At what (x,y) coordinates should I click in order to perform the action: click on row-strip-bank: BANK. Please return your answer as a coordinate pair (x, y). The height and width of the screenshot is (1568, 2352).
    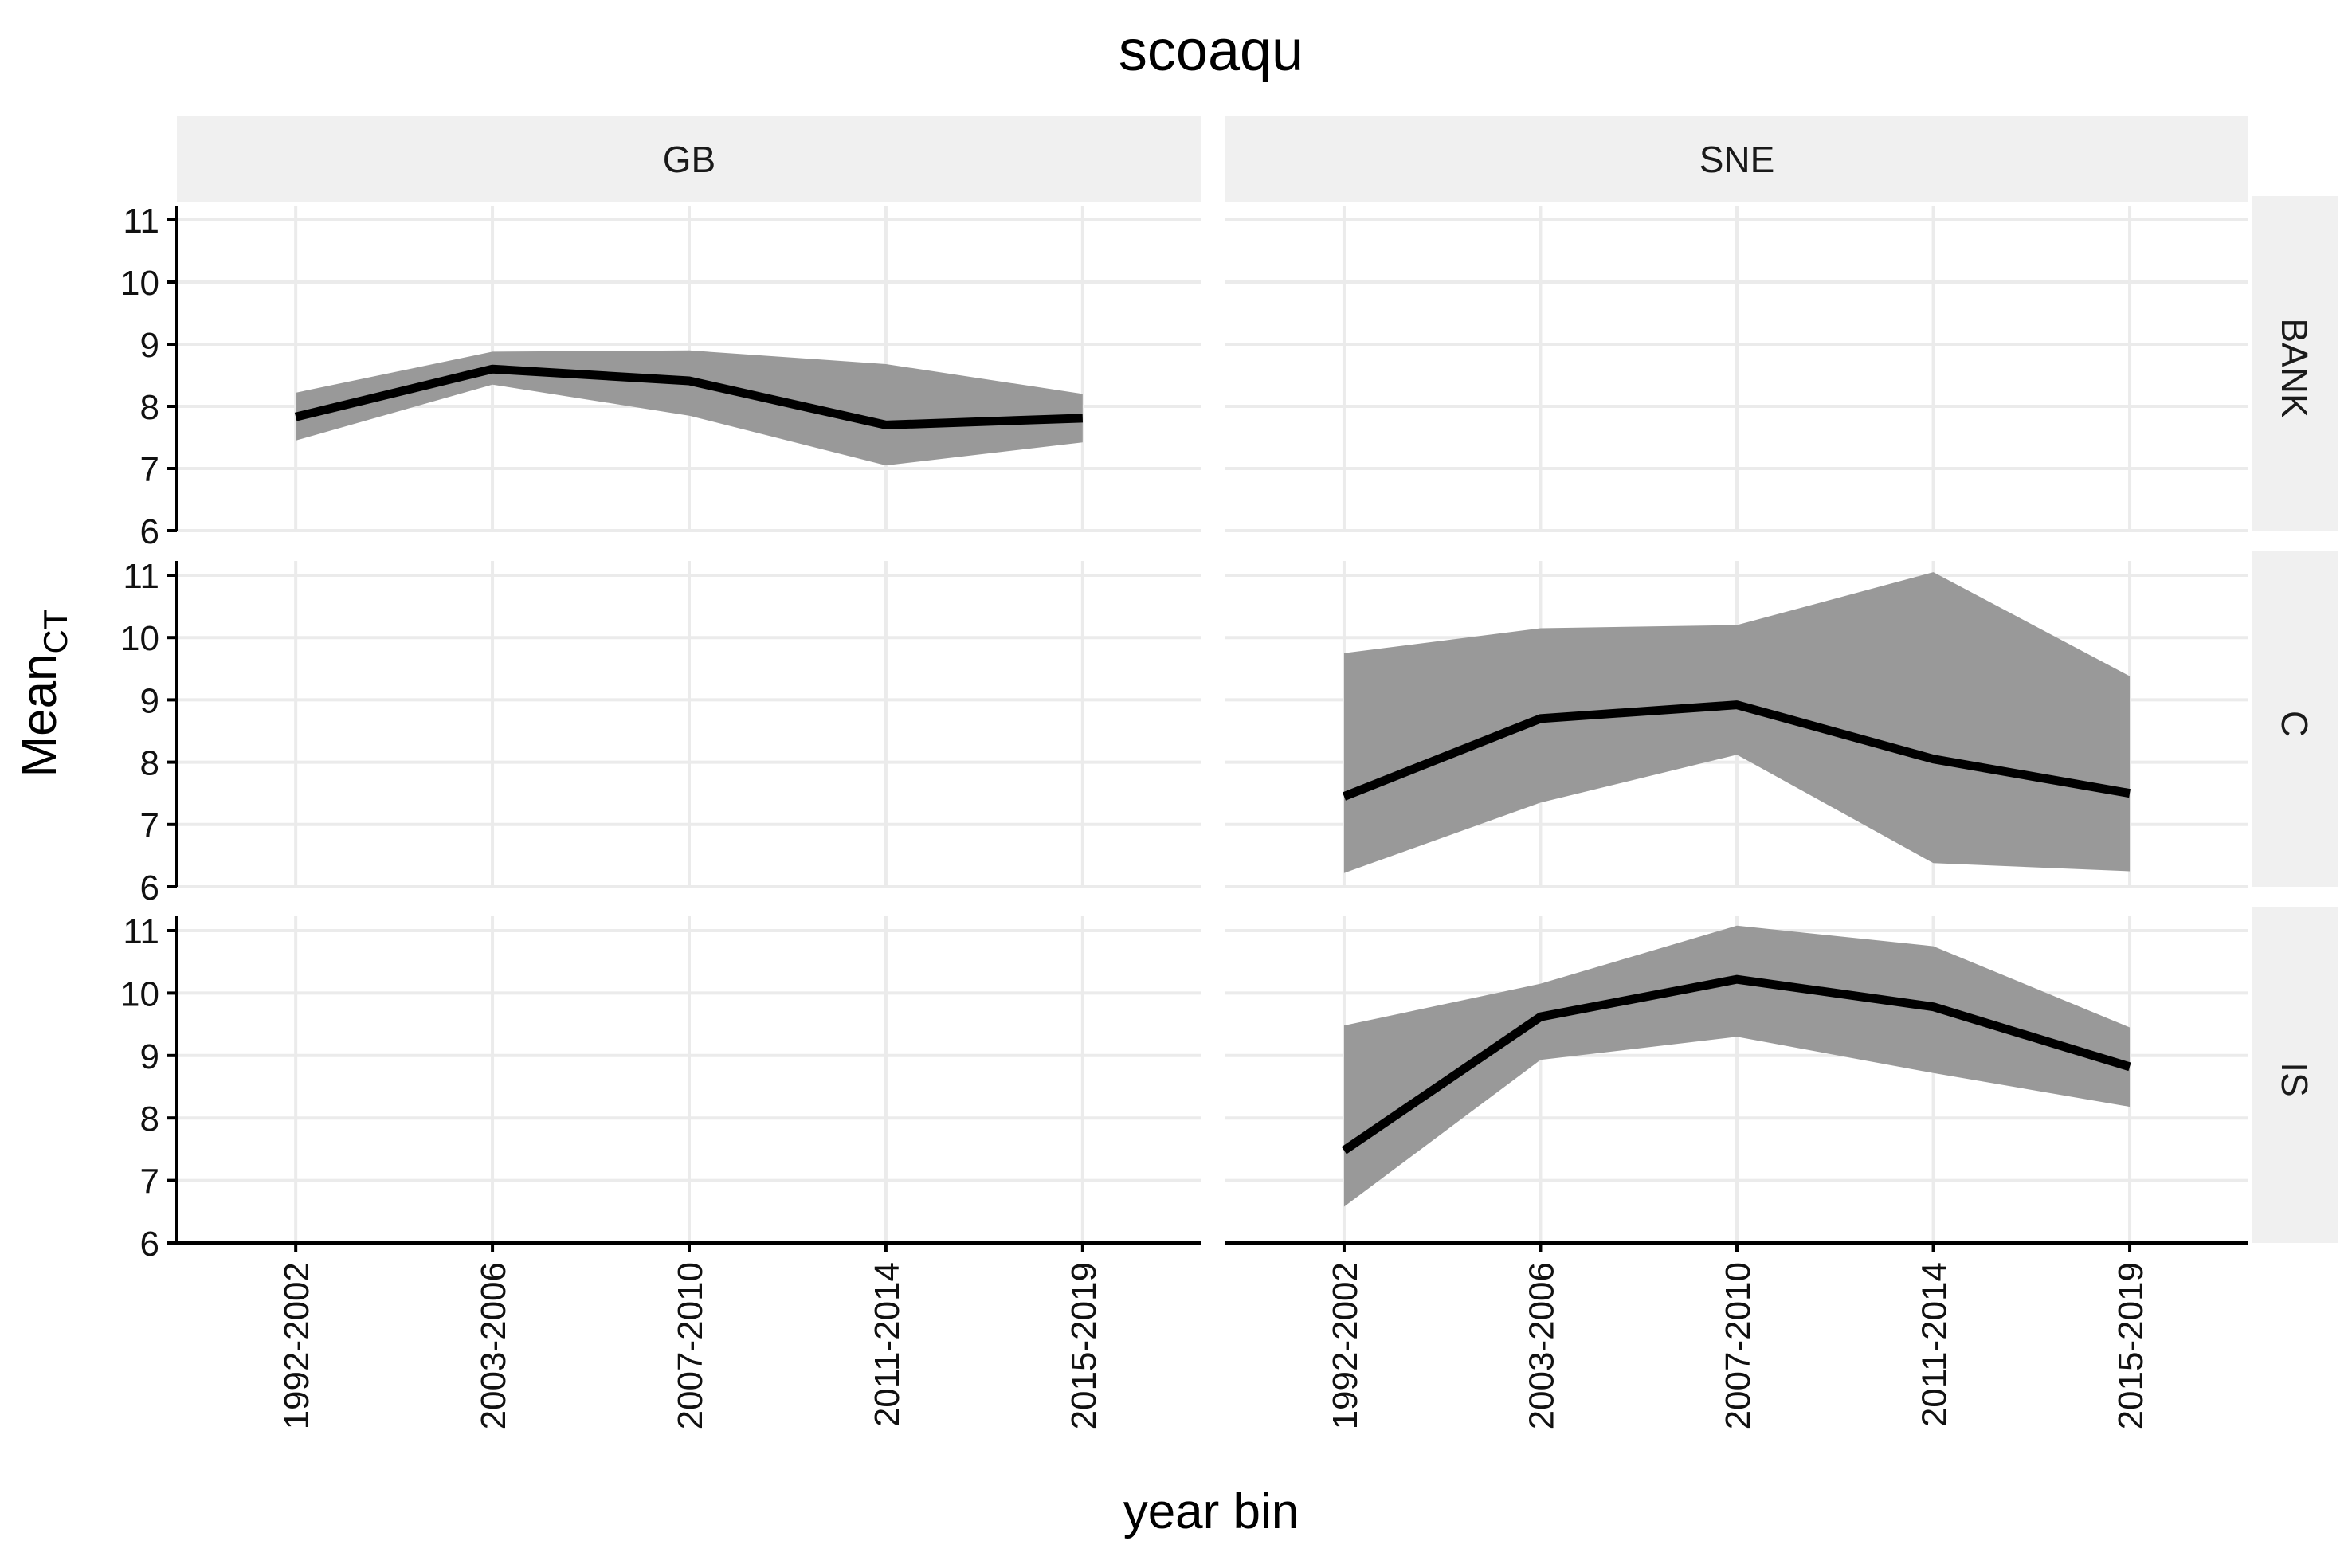
    Looking at the image, I should click on (2295, 363).